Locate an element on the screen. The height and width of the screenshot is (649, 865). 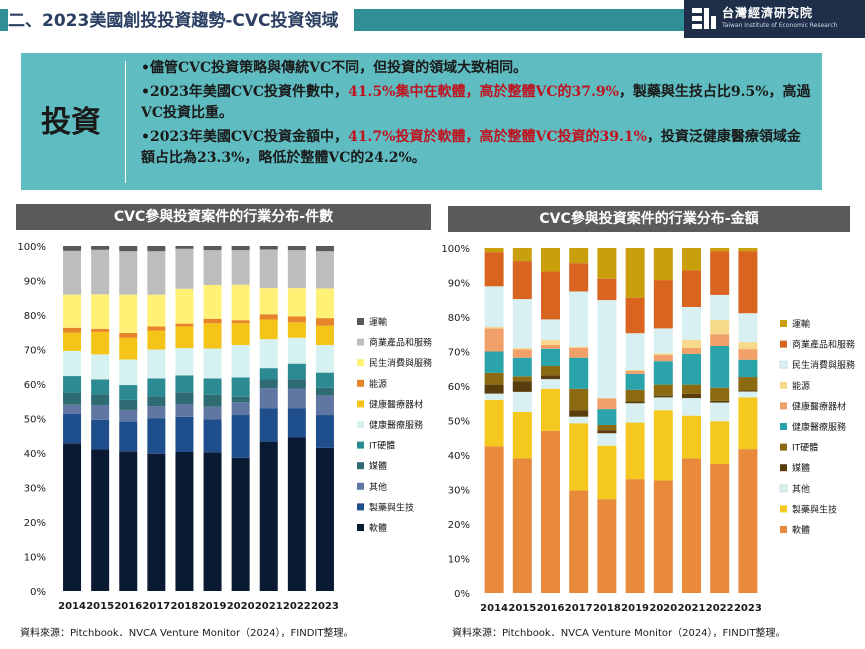
summary-tag: 投資 is located at coordinates (71, 122).